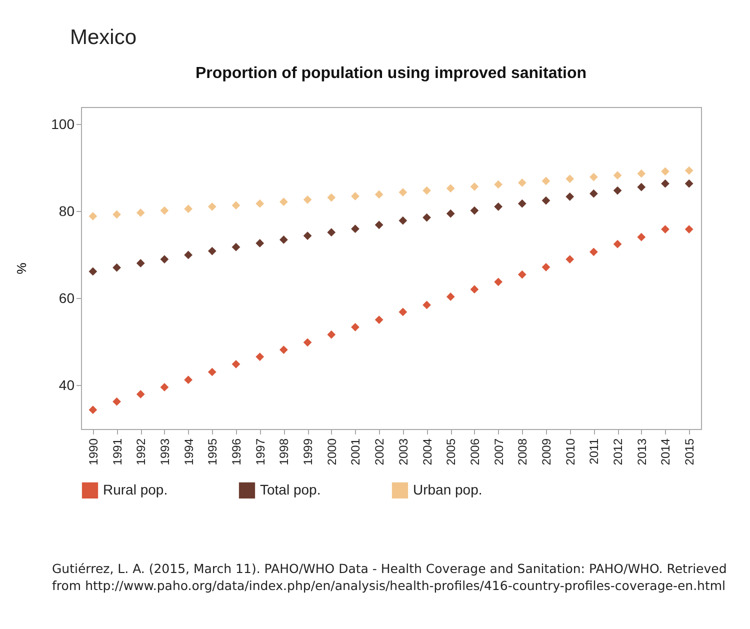 The image size is (750, 629). I want to click on x-tick-label: 2004, so click(427, 452).